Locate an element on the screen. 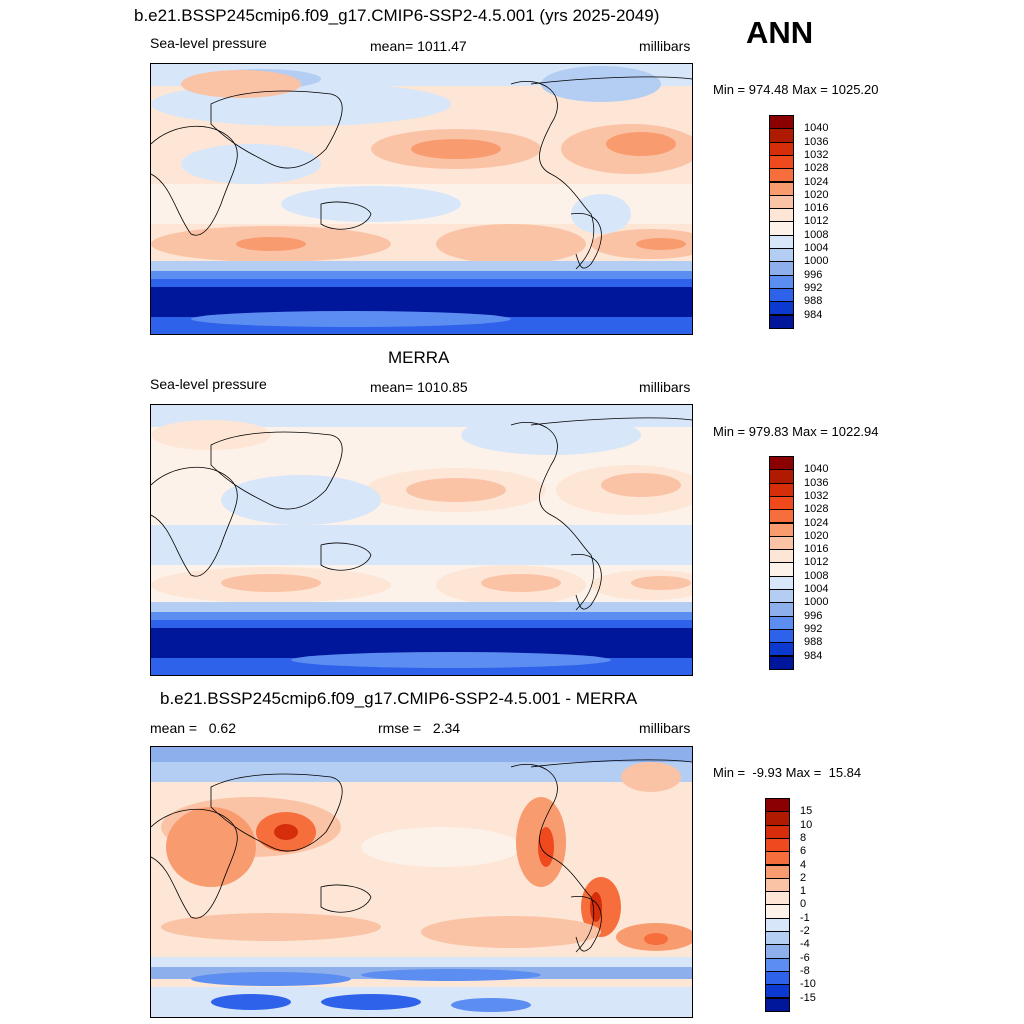 The height and width of the screenshot is (1024, 1024). panel-2-units-label: millibars is located at coordinates (665, 387).